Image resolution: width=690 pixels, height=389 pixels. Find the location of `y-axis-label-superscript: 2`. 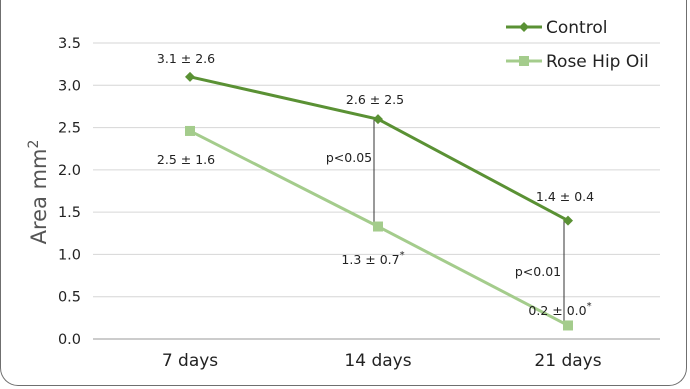

y-axis-label-superscript: 2 is located at coordinates (34, 144).